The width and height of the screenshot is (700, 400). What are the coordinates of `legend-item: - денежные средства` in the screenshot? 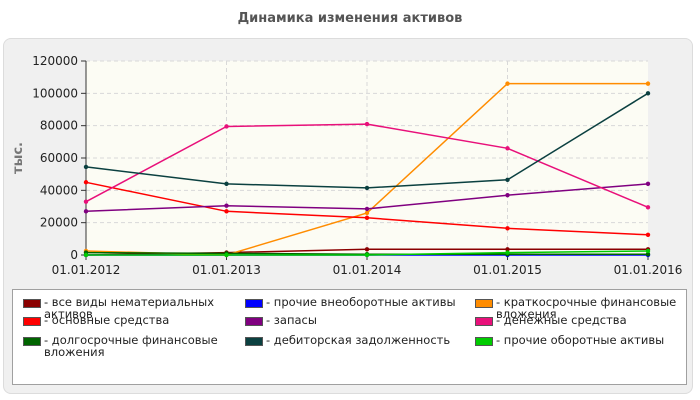 It's located at (577, 320).